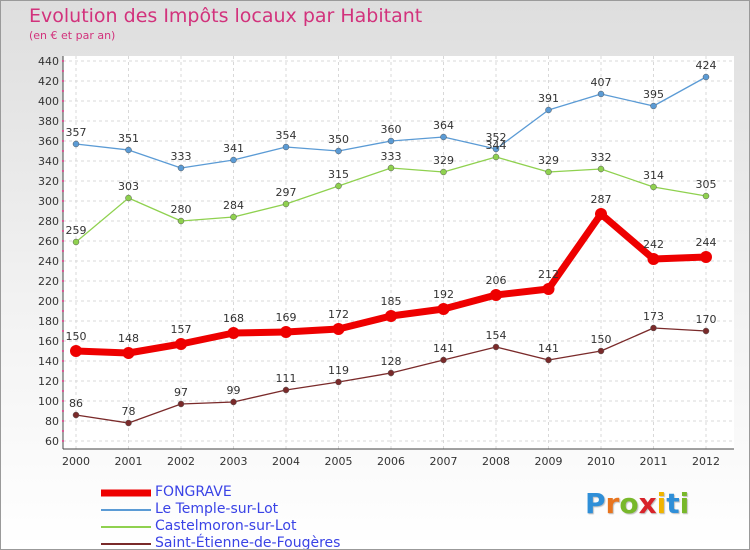 This screenshot has height=550, width=750. Describe the element at coordinates (52, 421) in the screenshot. I see `y-tick-label: 80` at that location.